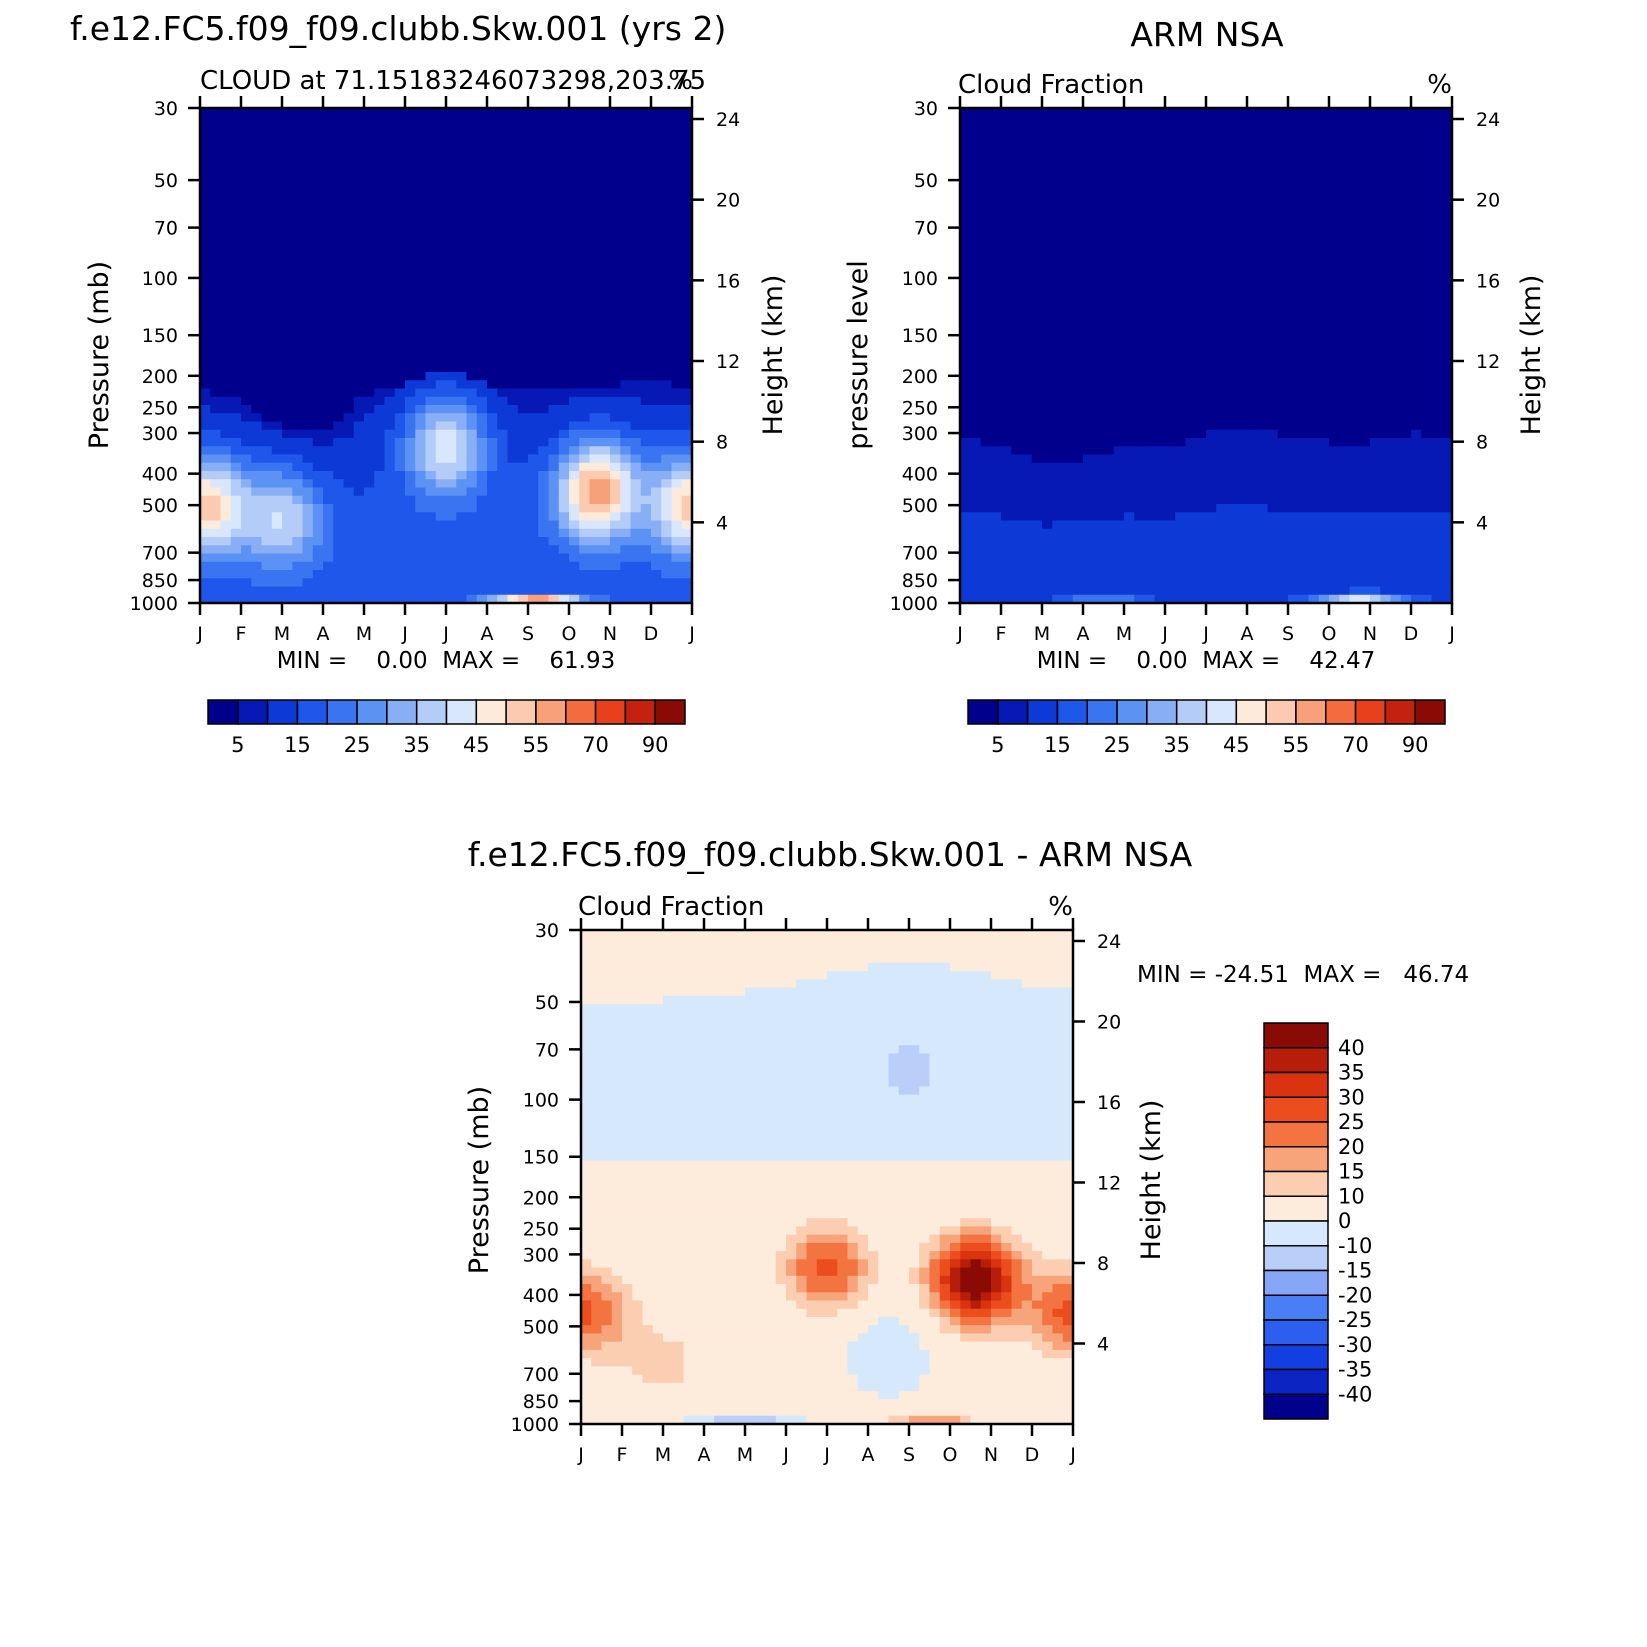 This screenshot has height=1647, width=1647. Describe the element at coordinates (223, 712) in the screenshot. I see `colorbar-swatch` at that location.